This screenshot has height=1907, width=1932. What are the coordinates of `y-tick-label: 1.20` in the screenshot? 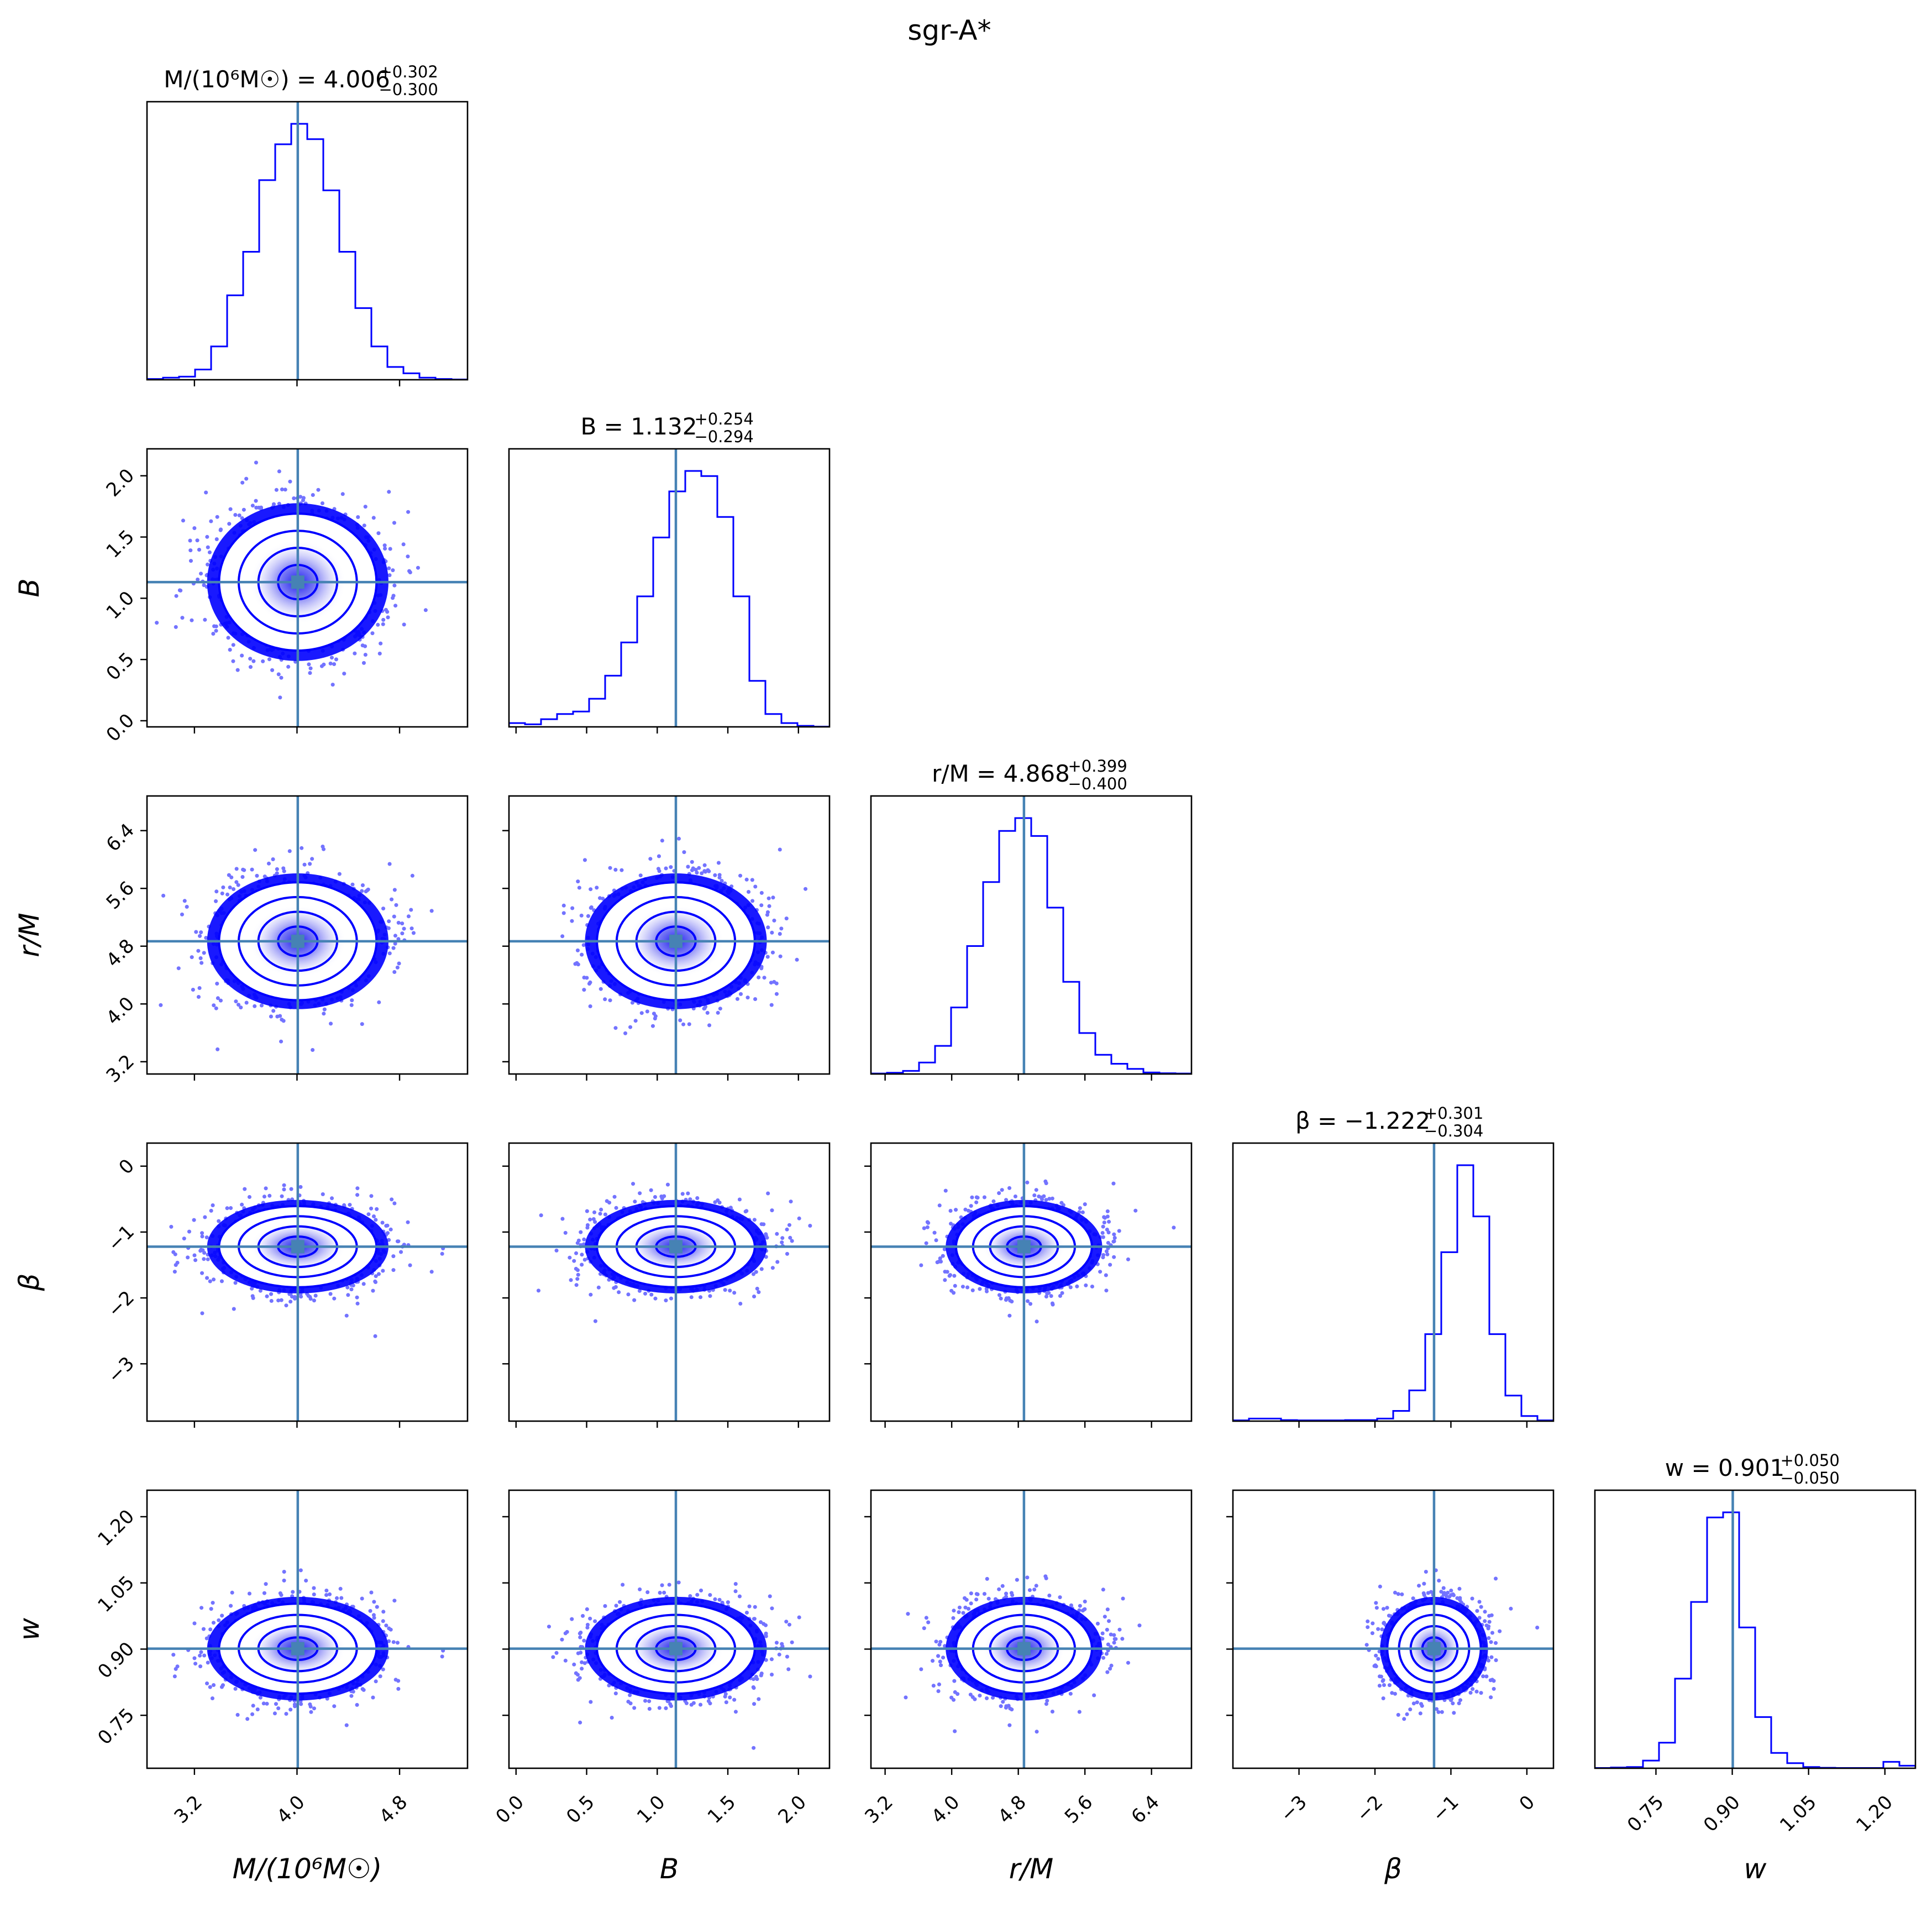 It's located at (116, 1527).